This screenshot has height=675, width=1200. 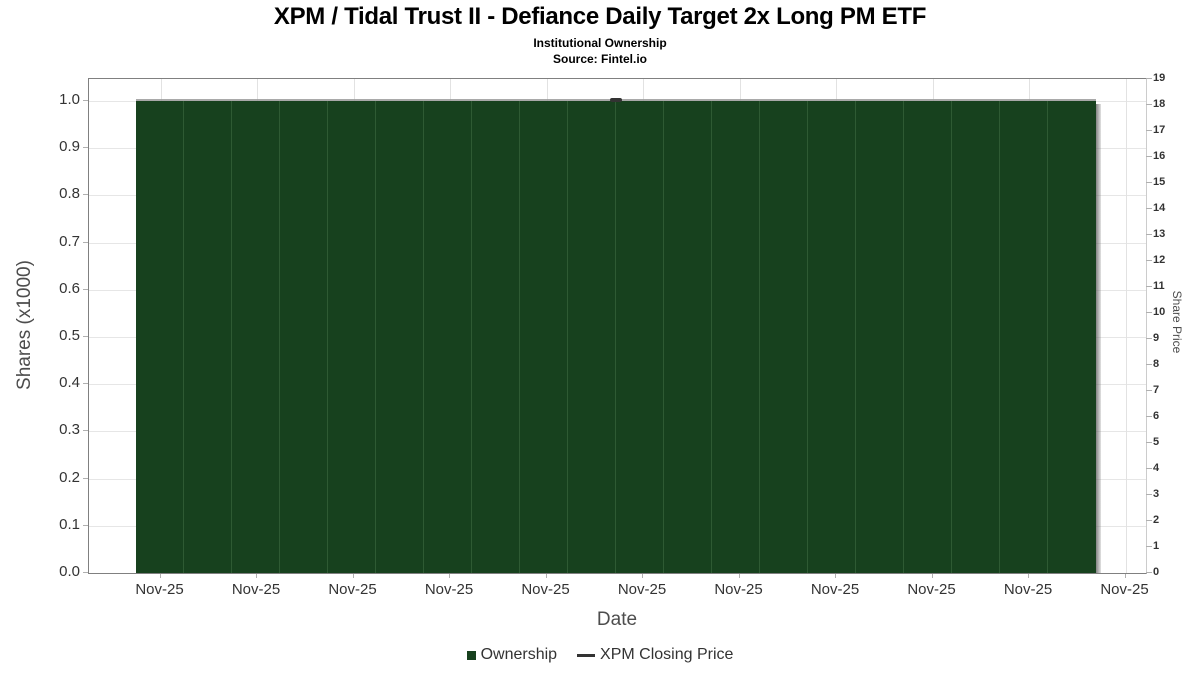 What do you see at coordinates (586, 655) in the screenshot?
I see `closing-price-line-icon` at bounding box center [586, 655].